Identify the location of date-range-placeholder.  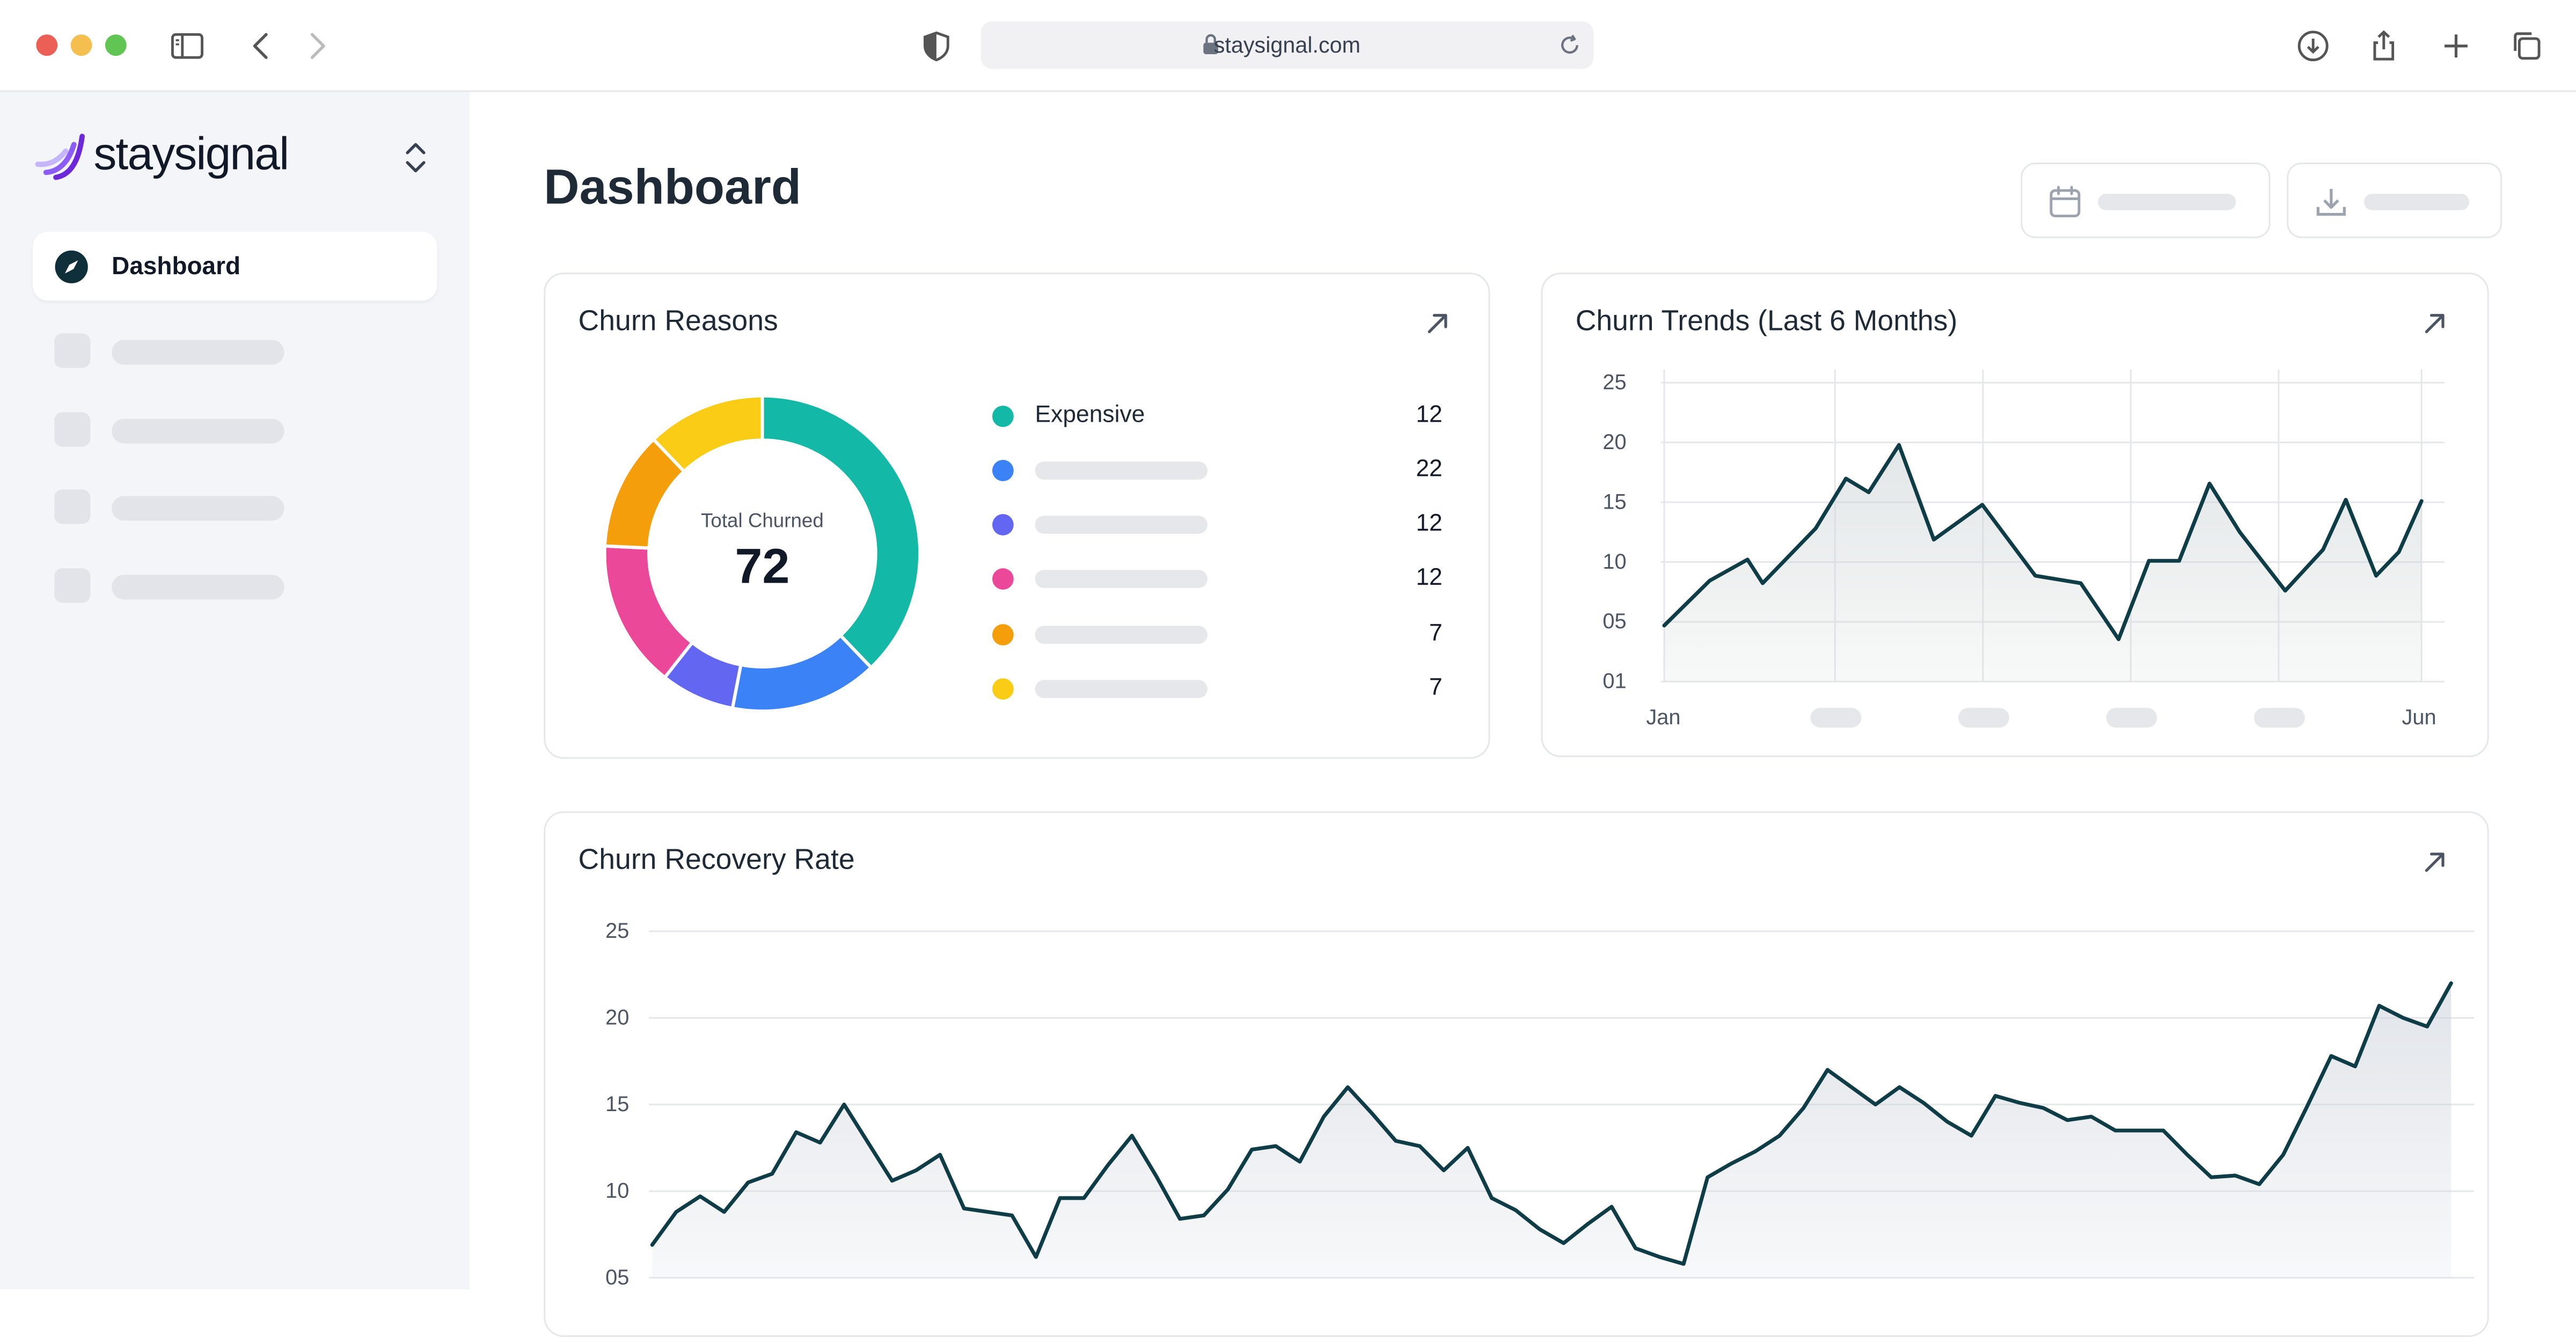
(2167, 202).